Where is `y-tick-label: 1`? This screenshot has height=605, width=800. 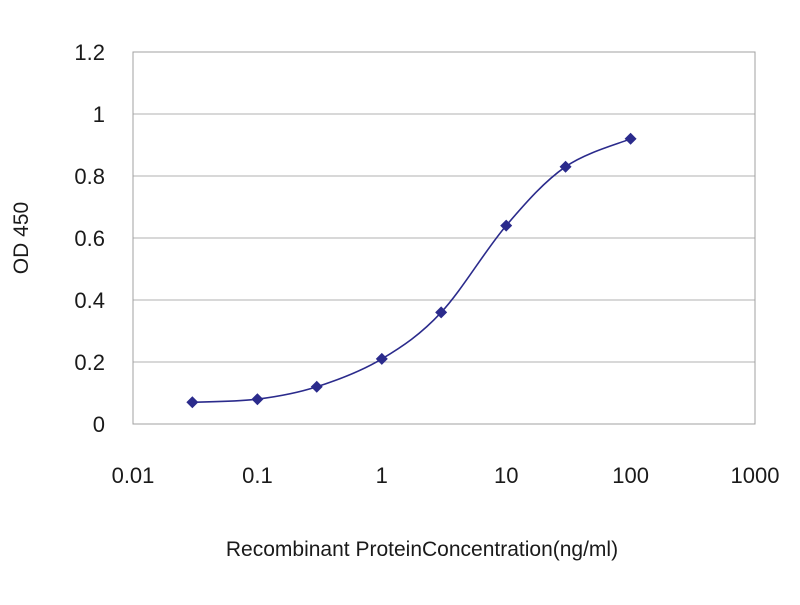 y-tick-label: 1 is located at coordinates (99, 114).